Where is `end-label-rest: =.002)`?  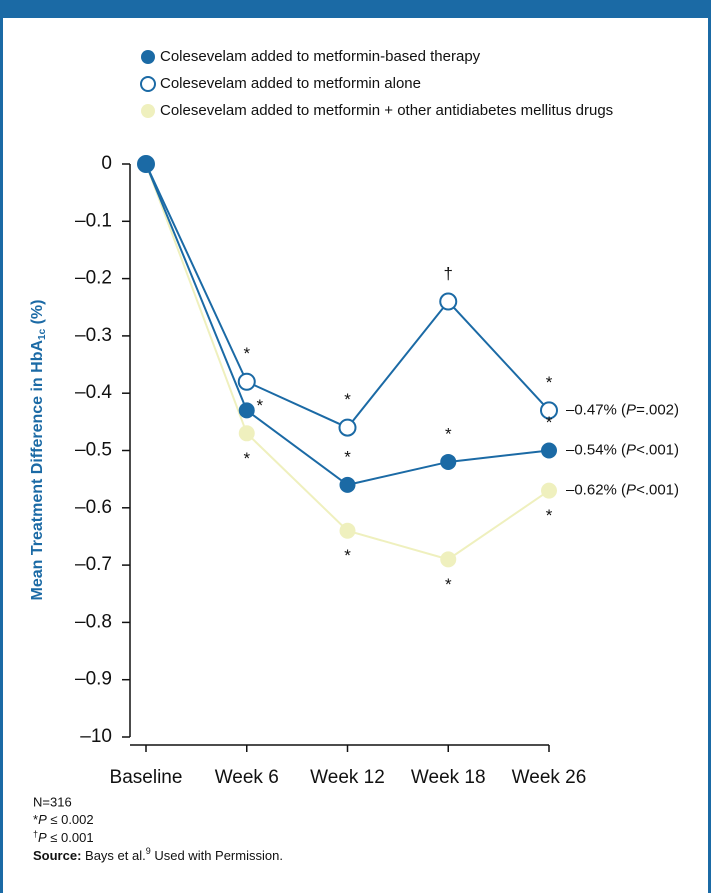
end-label-rest: =.002) is located at coordinates (657, 409).